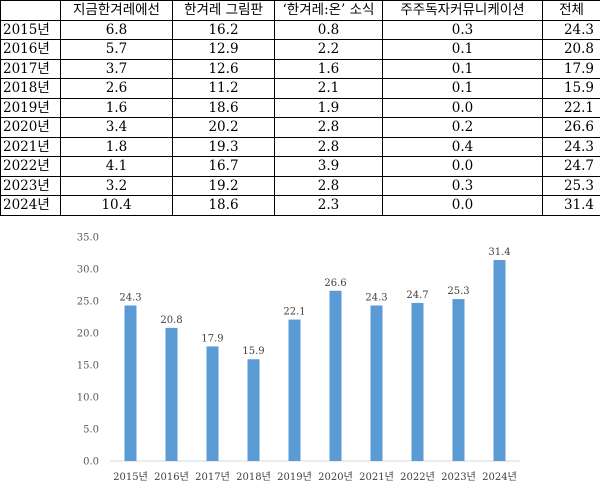 The height and width of the screenshot is (493, 600). Describe the element at coordinates (30, 205) in the screenshot. I see `row-year: 2024년` at that location.